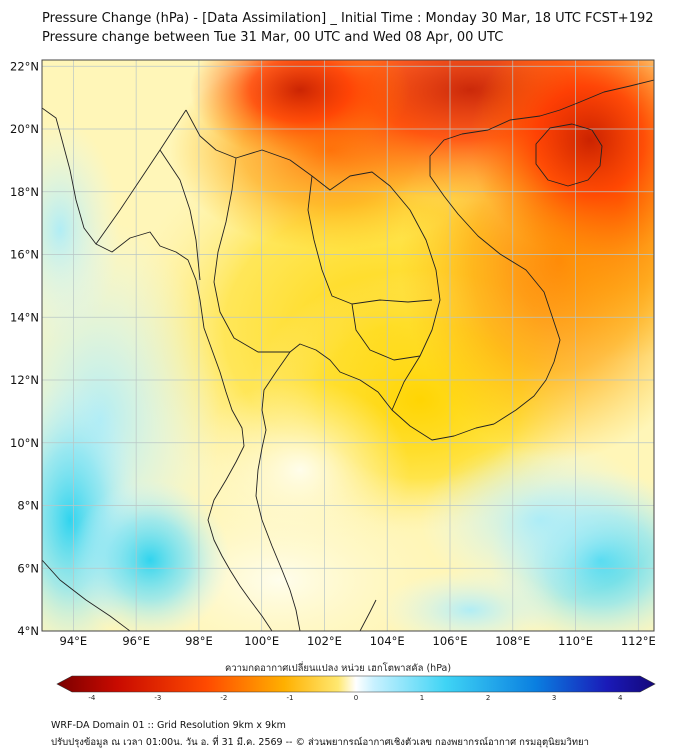 The image size is (676, 756). Describe the element at coordinates (28, 506) in the screenshot. I see `lat-tick-label: 8°N` at that location.